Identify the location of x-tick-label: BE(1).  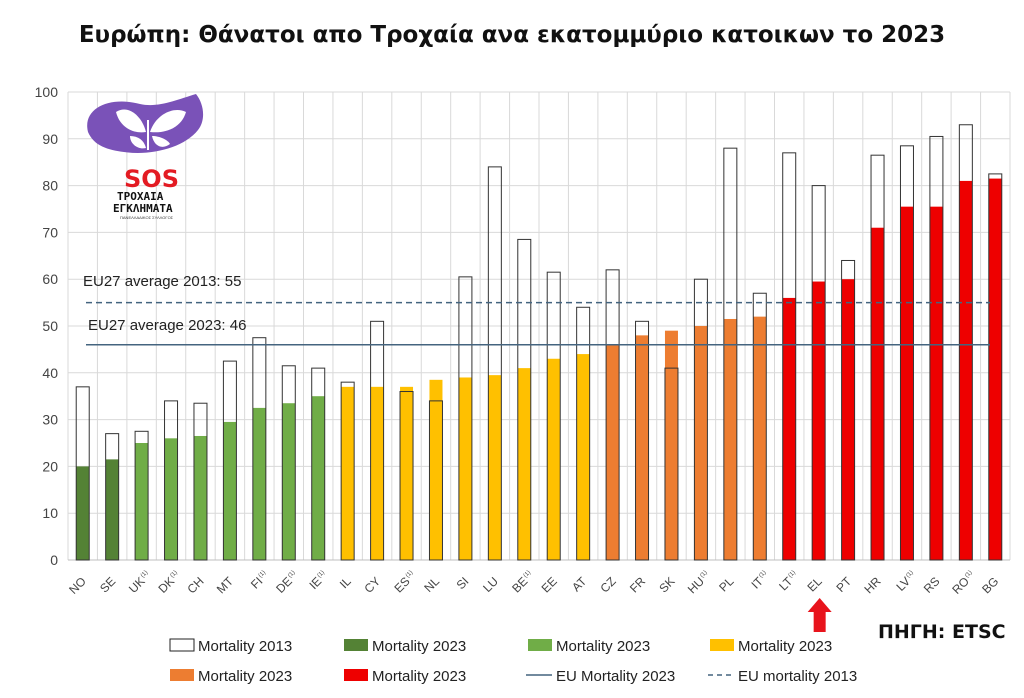
(520, 583).